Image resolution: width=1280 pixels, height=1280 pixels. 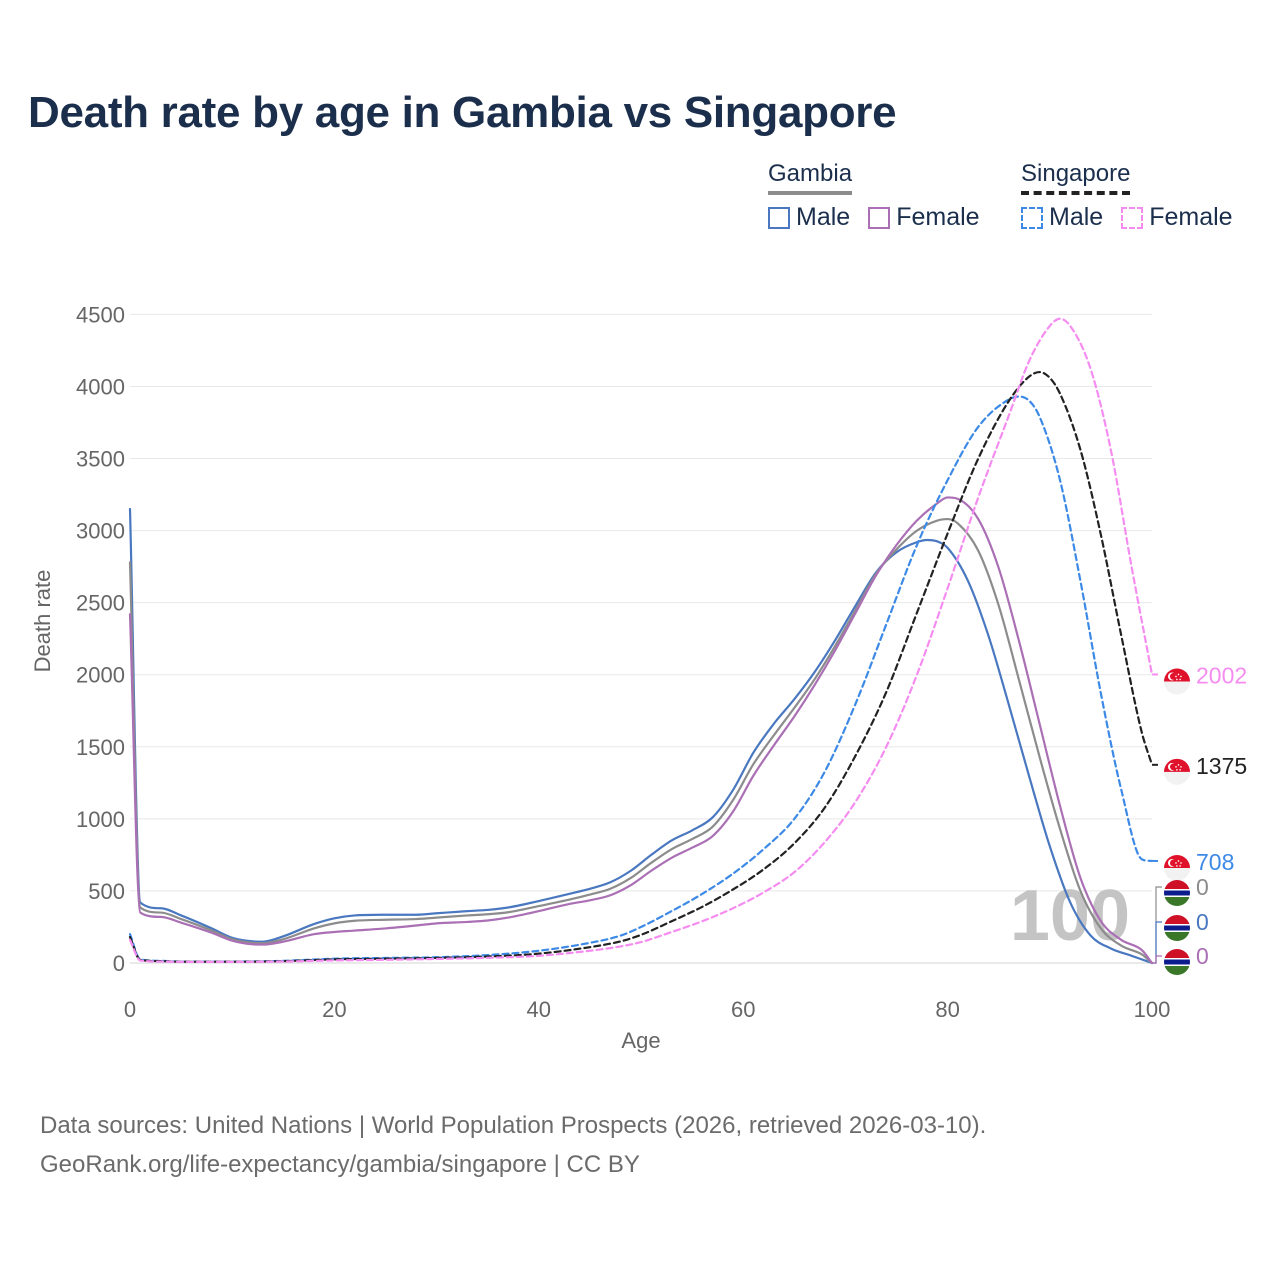 What do you see at coordinates (119, 963) in the screenshot?
I see `y-tick-label: 0` at bounding box center [119, 963].